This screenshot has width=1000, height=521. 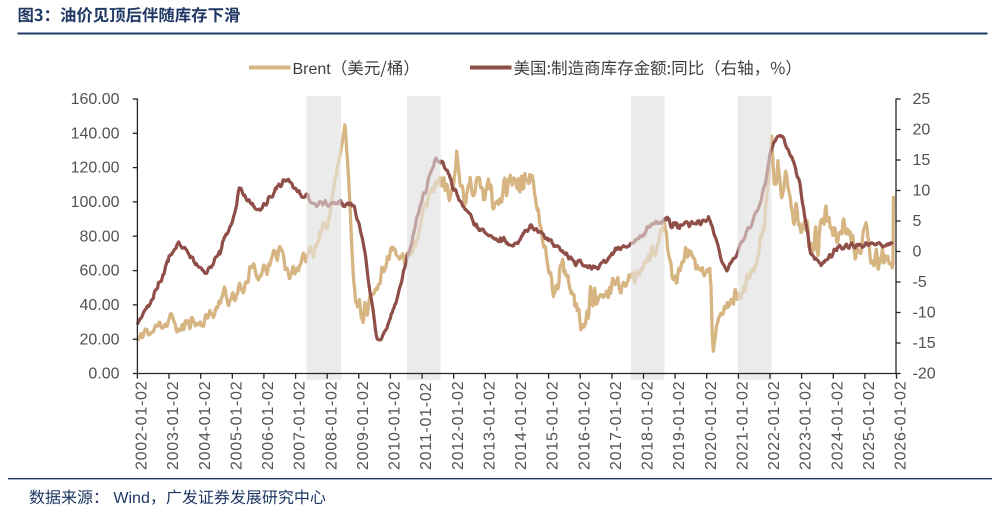 What do you see at coordinates (648, 425) in the screenshot?
I see `svg-text: 2018-01-02` at bounding box center [648, 425].